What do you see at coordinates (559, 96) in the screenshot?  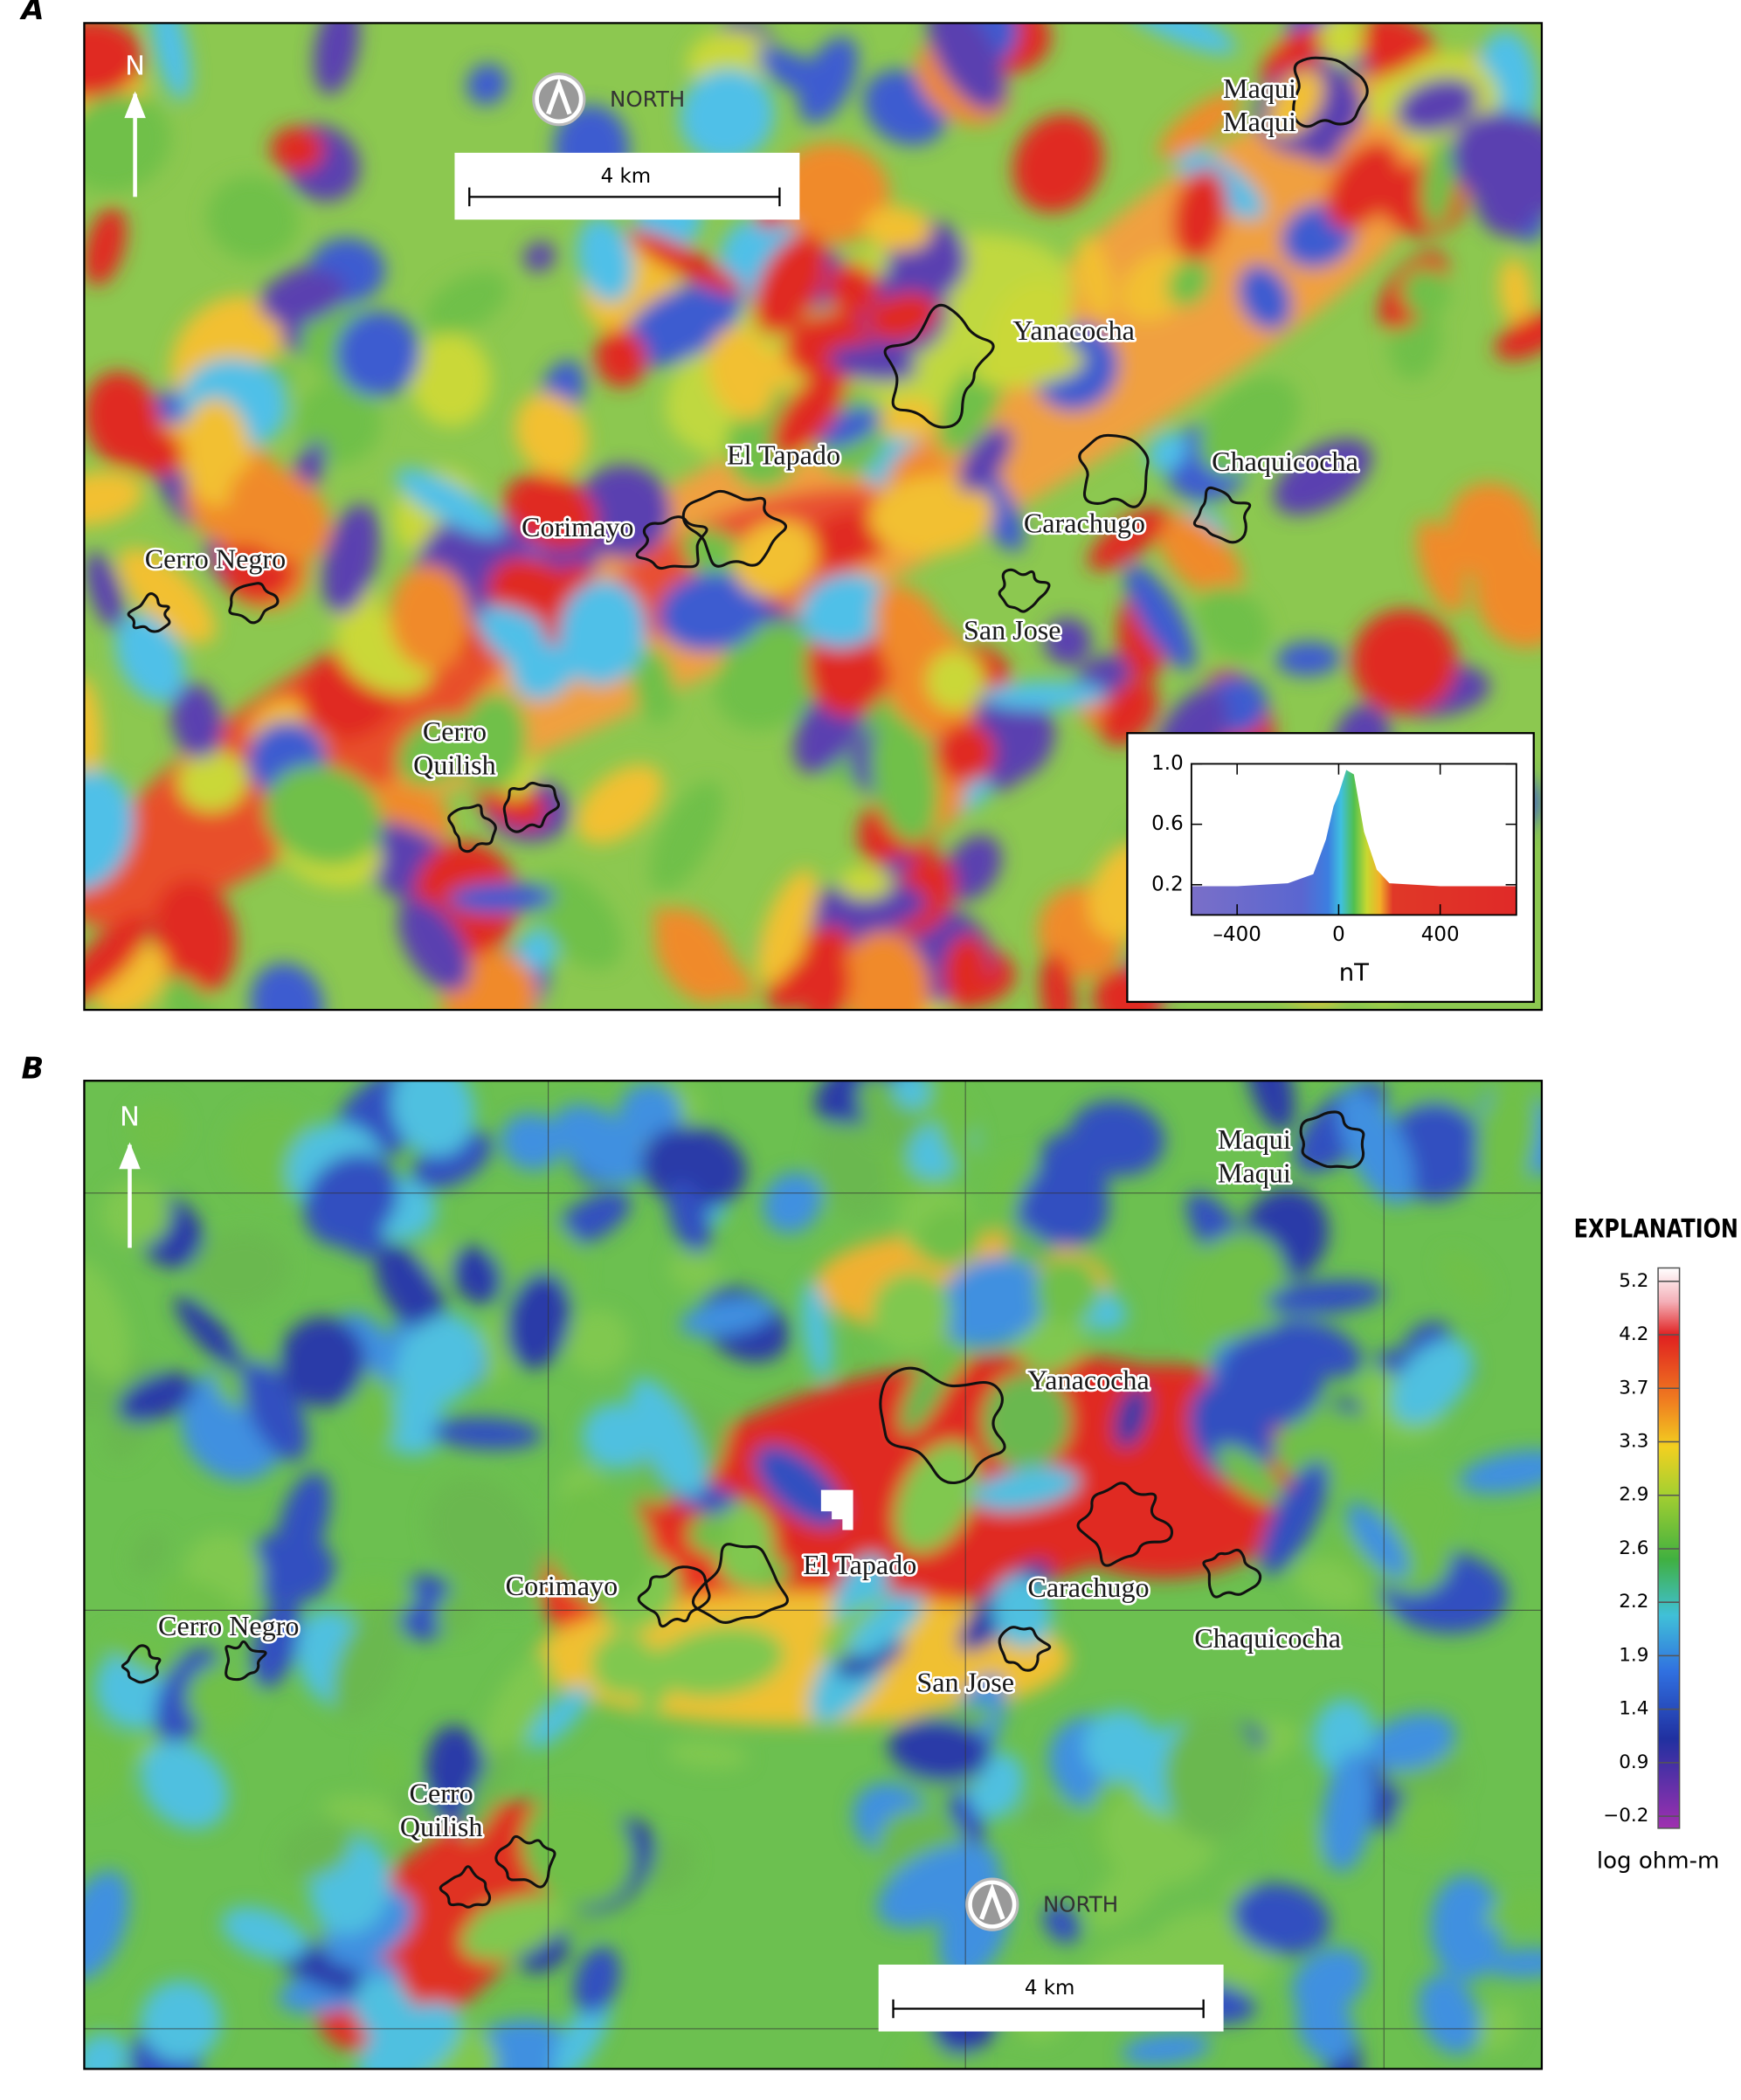 I see `north-badge` at bounding box center [559, 96].